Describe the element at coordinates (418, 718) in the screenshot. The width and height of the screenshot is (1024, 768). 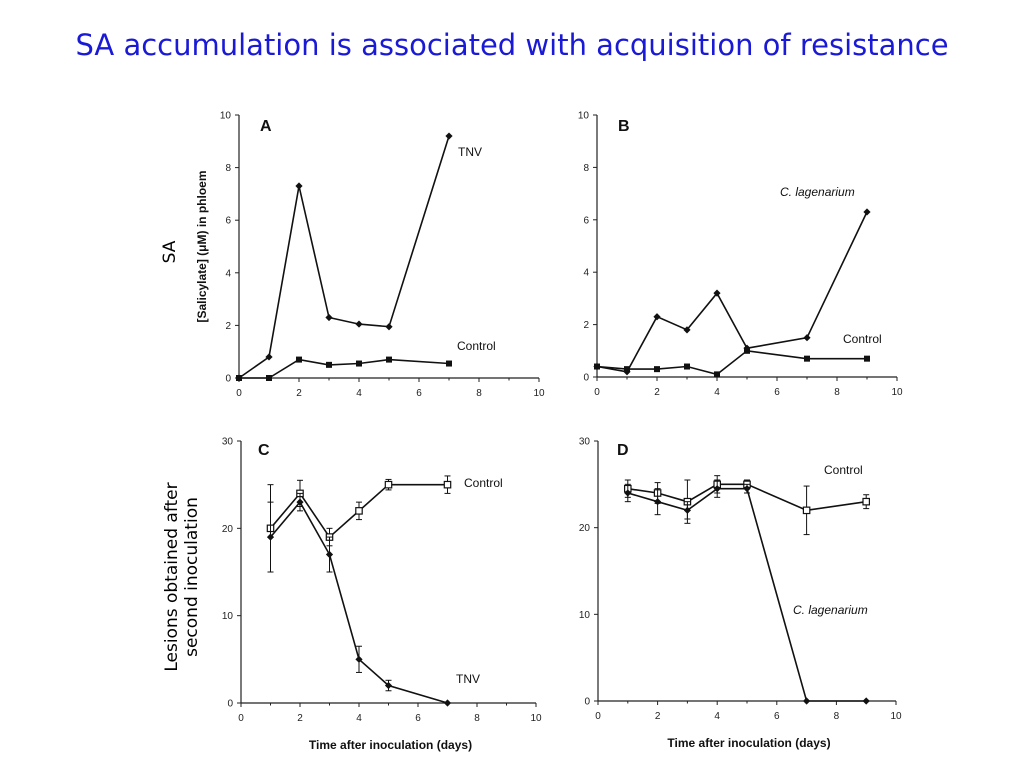
I see `panel-c-x-tick-label: 6` at that location.